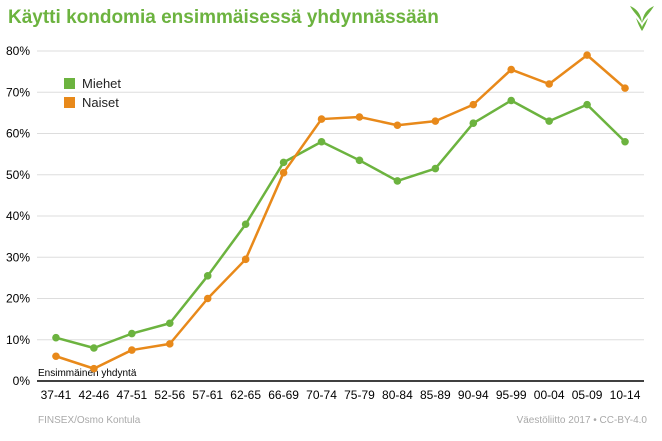 Image resolution: width=662 pixels, height=441 pixels. Describe the element at coordinates (131, 395) in the screenshot. I see `x-tick-label: 47-51` at that location.